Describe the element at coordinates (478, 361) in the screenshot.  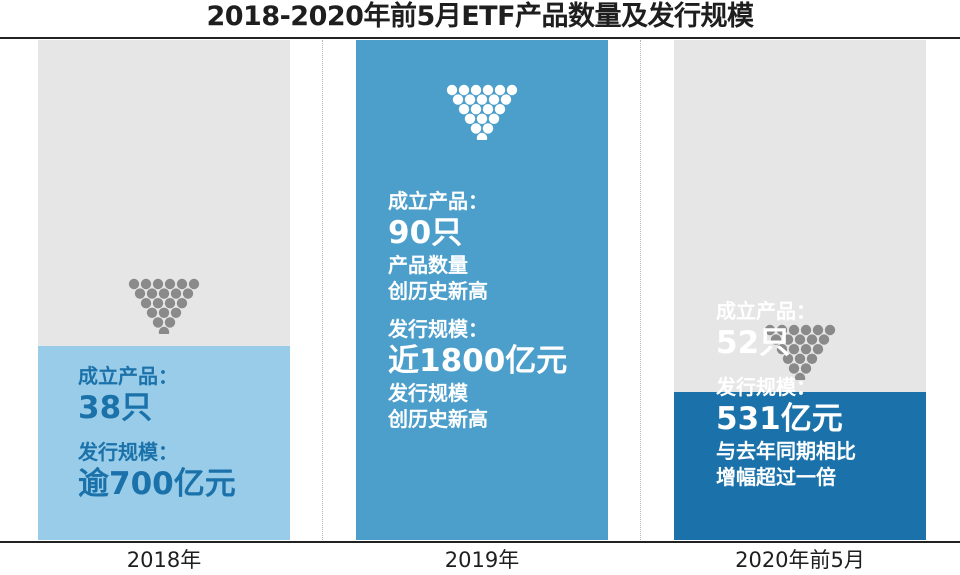
I see `scale-value: 近1800亿元` at that location.